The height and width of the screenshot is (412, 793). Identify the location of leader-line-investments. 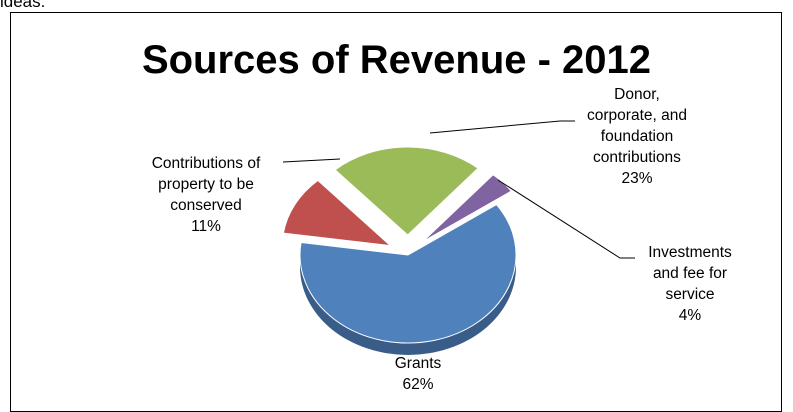
(566, 219).